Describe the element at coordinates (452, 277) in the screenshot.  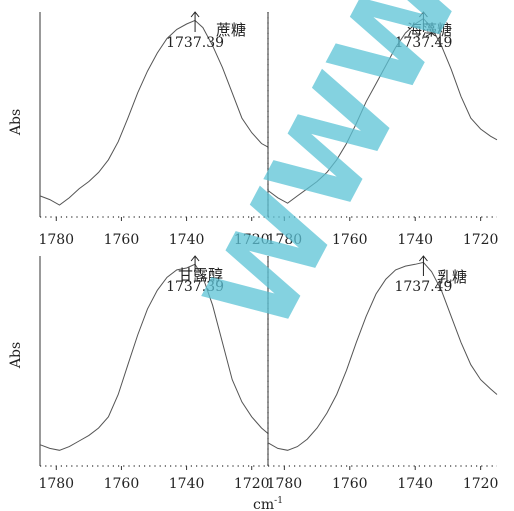
I see `sample-name: 乳糖` at that location.